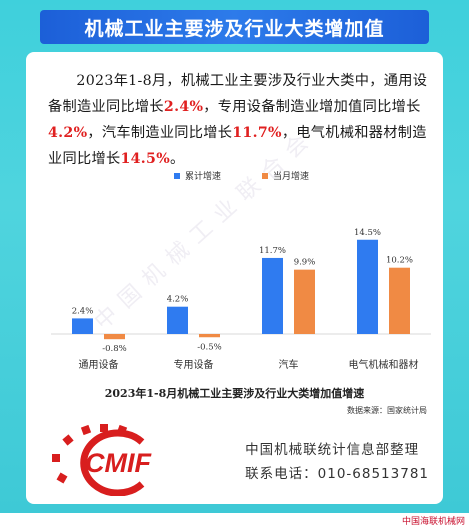  Describe the element at coordinates (177, 159) in the screenshot. I see `summary-text: 。` at that location.